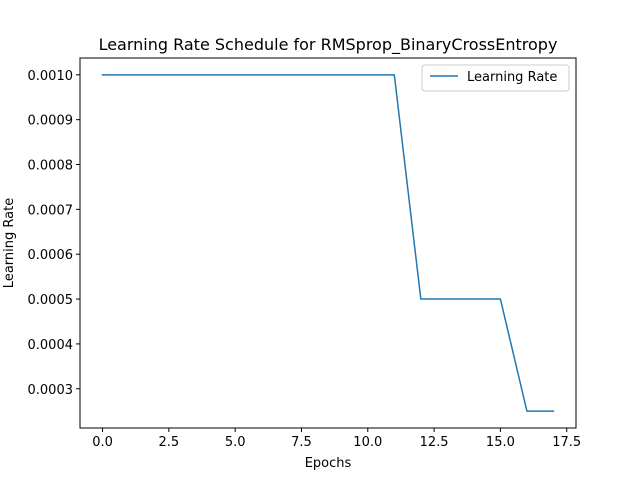  What do you see at coordinates (51, 345) in the screenshot?
I see `y-tick-label: 0.0004` at bounding box center [51, 345].